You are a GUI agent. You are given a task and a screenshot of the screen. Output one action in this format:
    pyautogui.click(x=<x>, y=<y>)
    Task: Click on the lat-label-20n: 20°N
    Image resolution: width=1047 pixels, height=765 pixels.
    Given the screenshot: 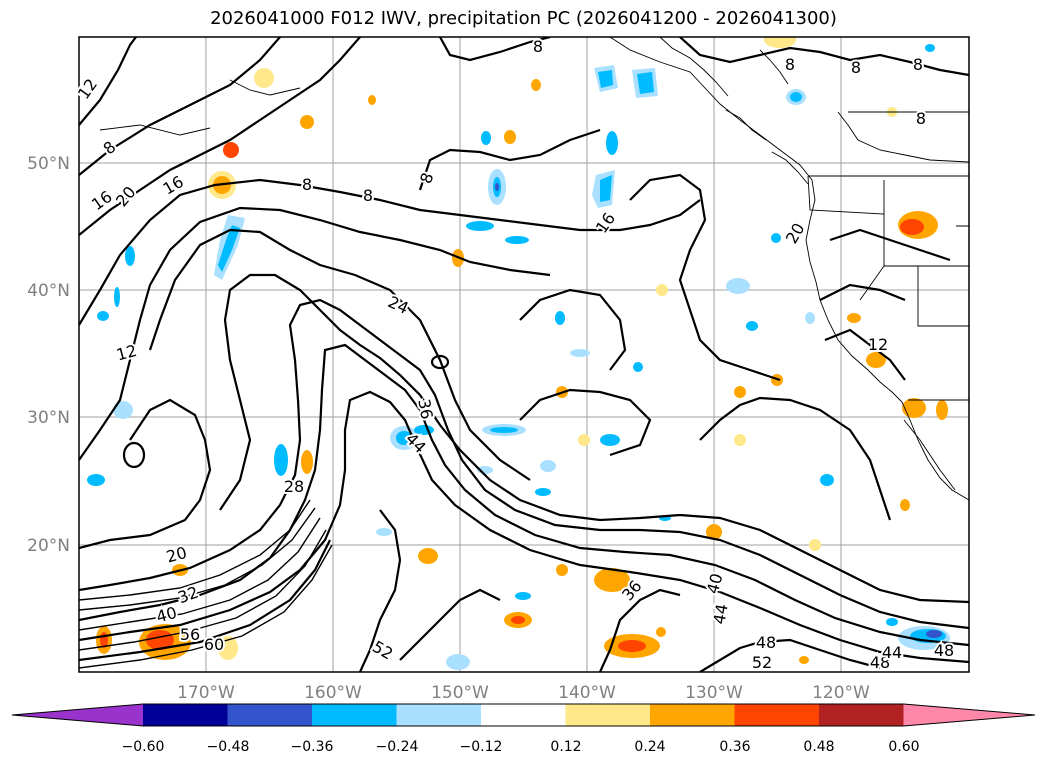 What is the action you would take?
    pyautogui.click(x=48, y=546)
    